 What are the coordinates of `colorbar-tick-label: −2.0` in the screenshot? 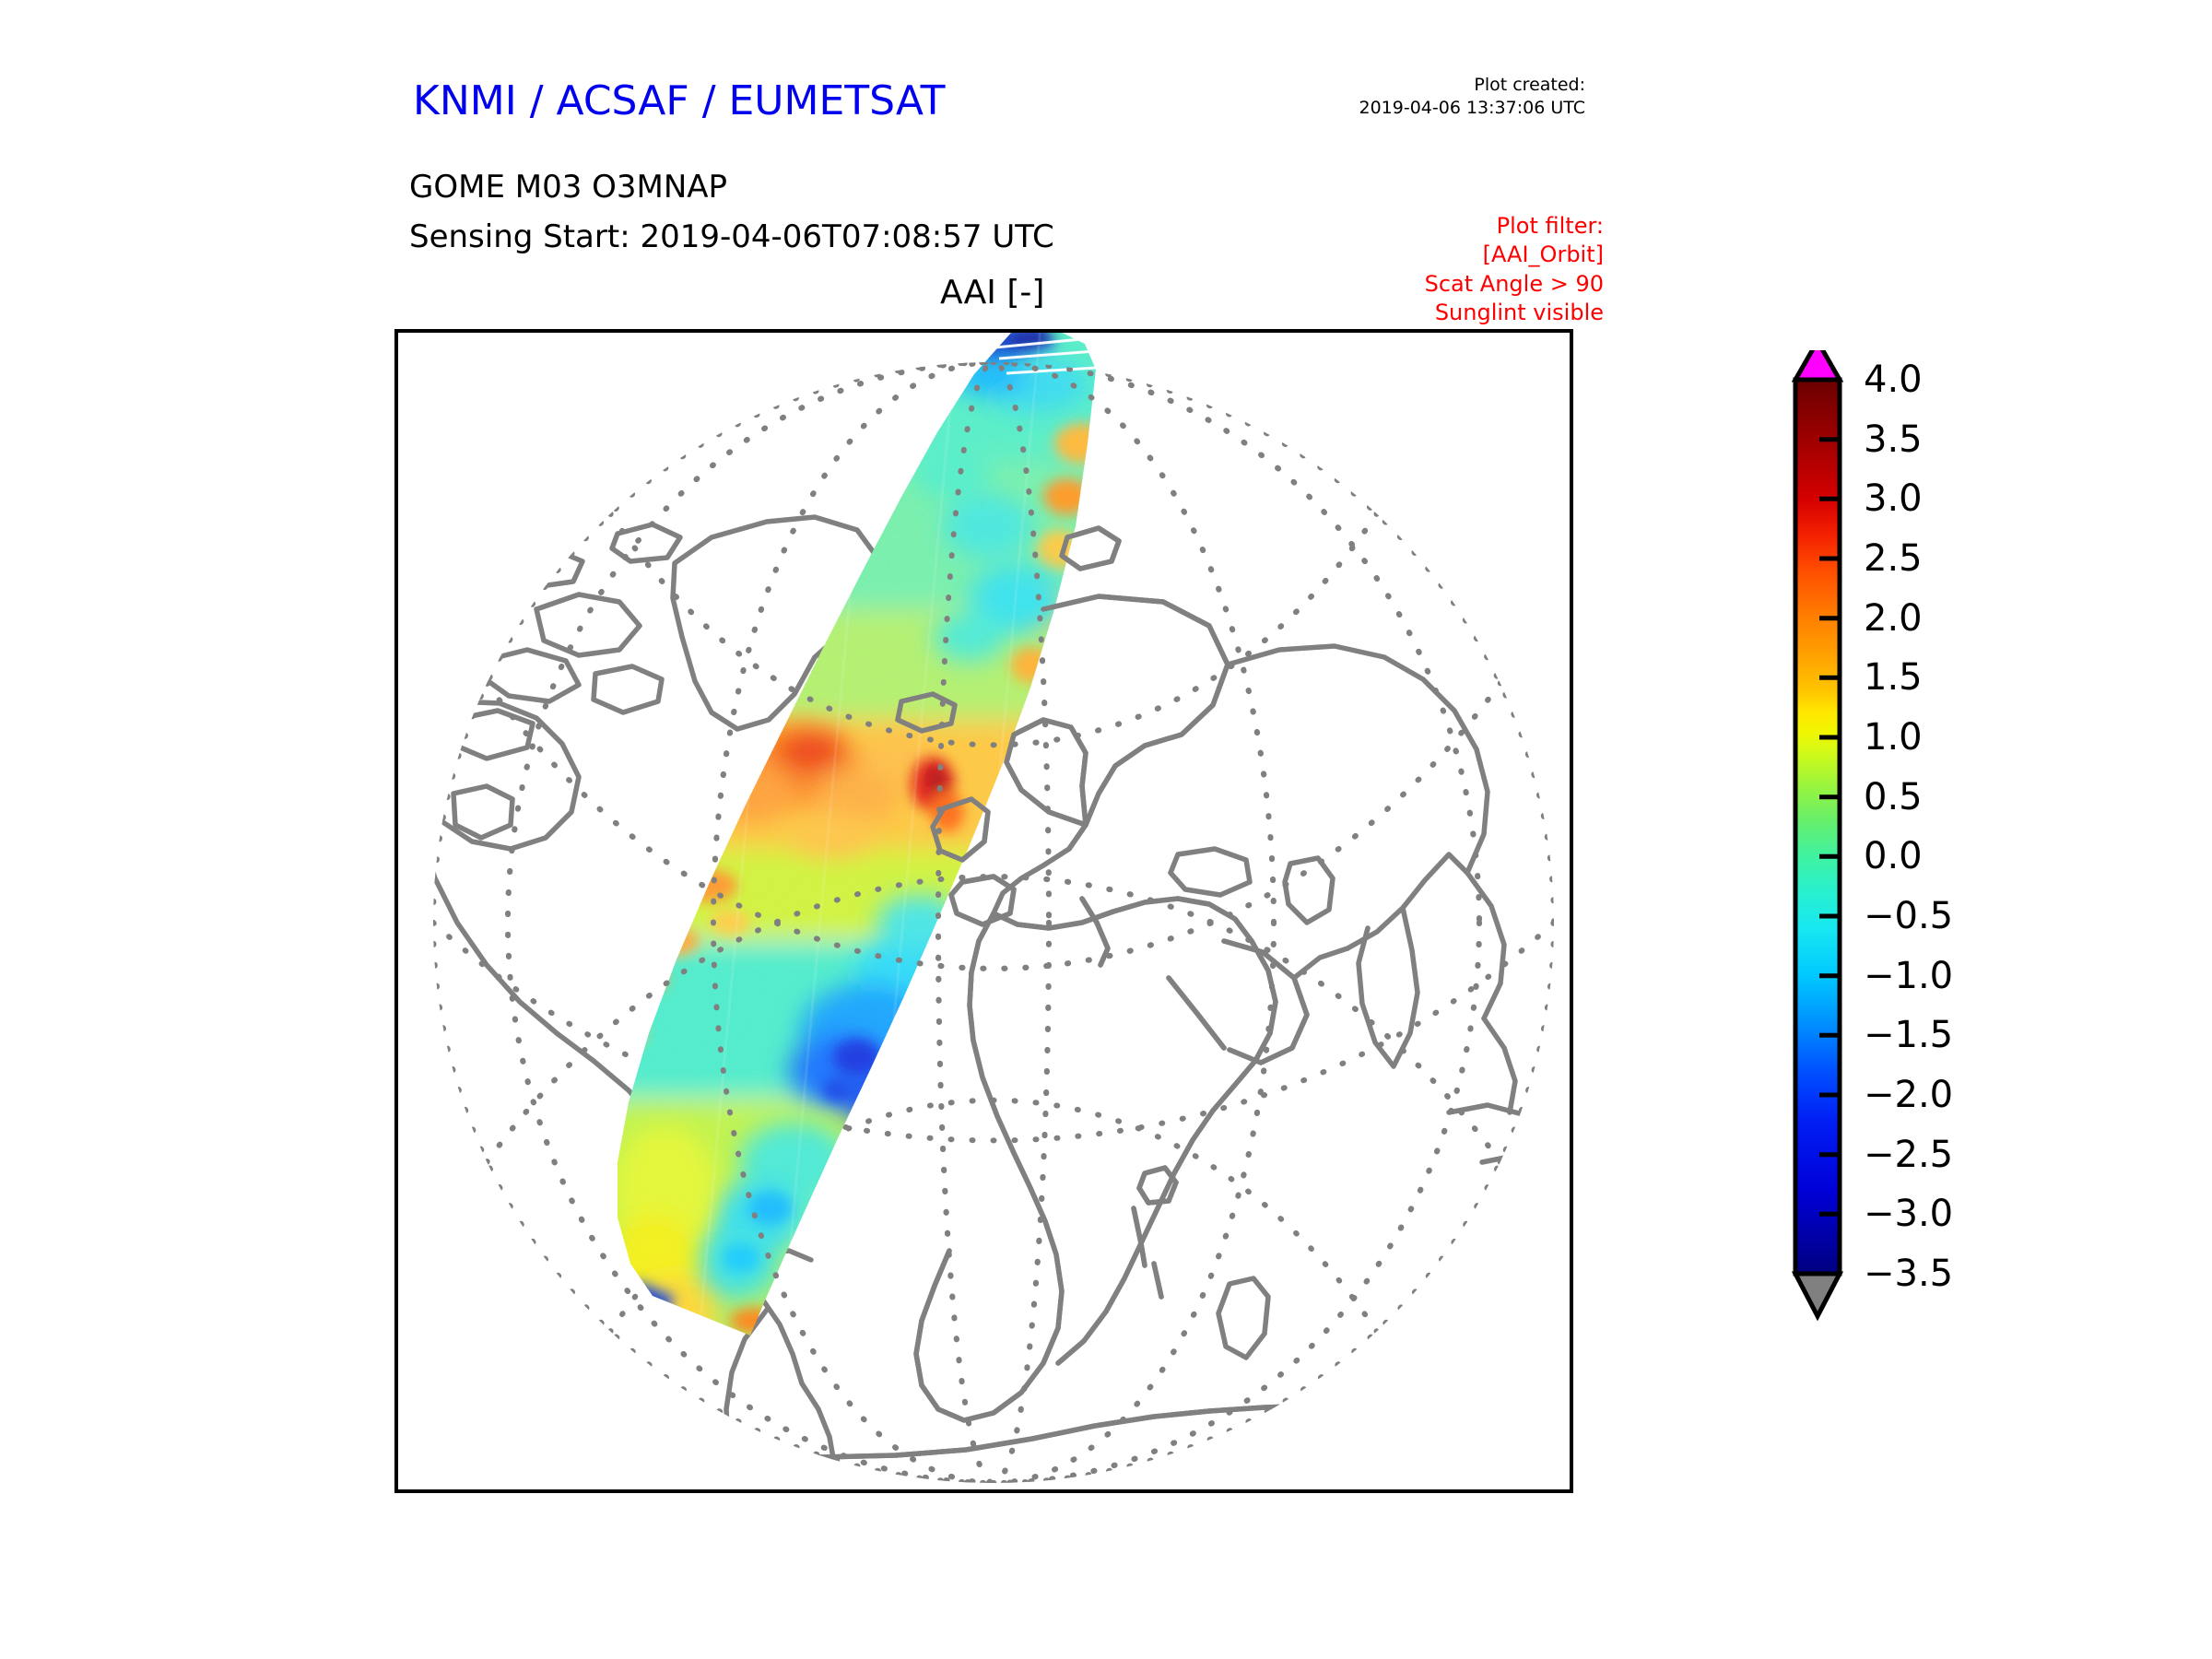 It's located at (1909, 1095).